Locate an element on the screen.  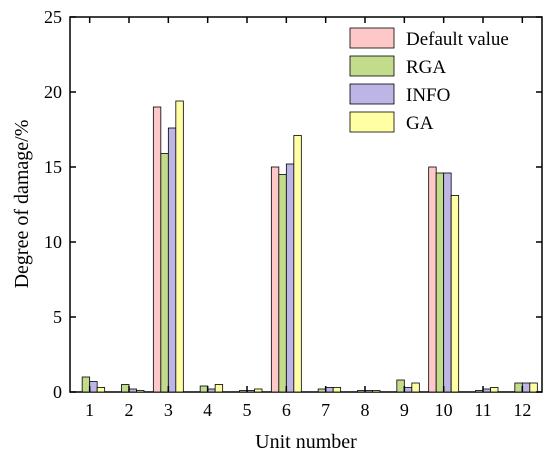
y-axis-title: Degree of damage/% is located at coordinates (22, 204).